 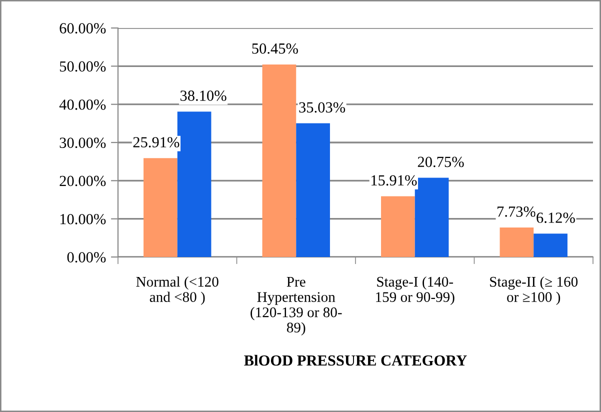 I want to click on x-tick-label: Normal (<120 and <80 ), so click(x=177, y=290).